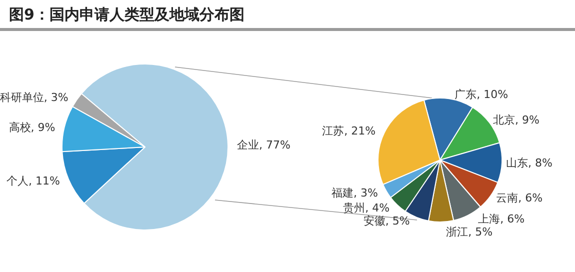 The image size is (575, 272). What do you see at coordinates (33, 181) in the screenshot?
I see `slice-label: 个人, 11%` at bounding box center [33, 181].